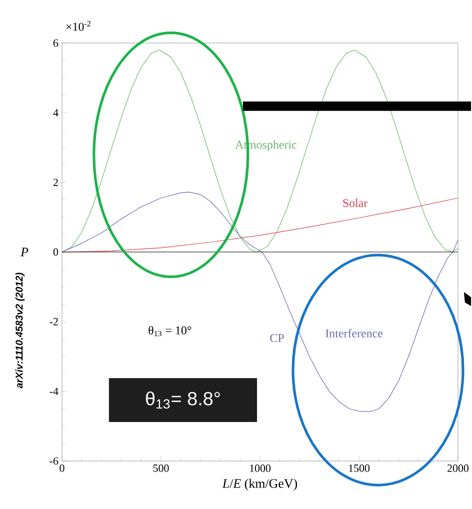 The image size is (472, 509). I want to click on y-tick-label: 2, so click(55, 182).